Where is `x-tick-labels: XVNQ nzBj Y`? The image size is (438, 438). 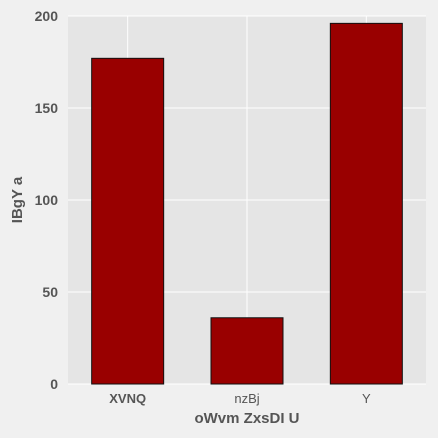
x-tick-labels: XVNQ nzBj Y is located at coordinates (240, 398).